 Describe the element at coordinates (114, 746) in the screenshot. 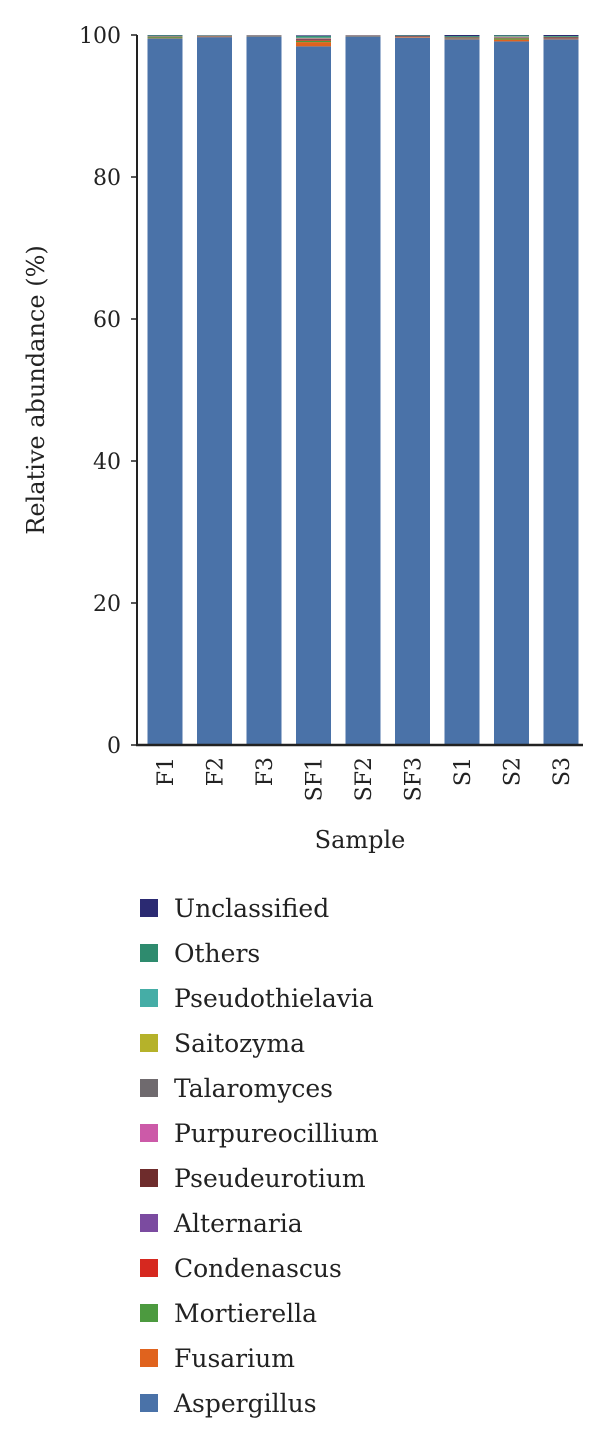

I see `y-tick-label: 0` at that location.